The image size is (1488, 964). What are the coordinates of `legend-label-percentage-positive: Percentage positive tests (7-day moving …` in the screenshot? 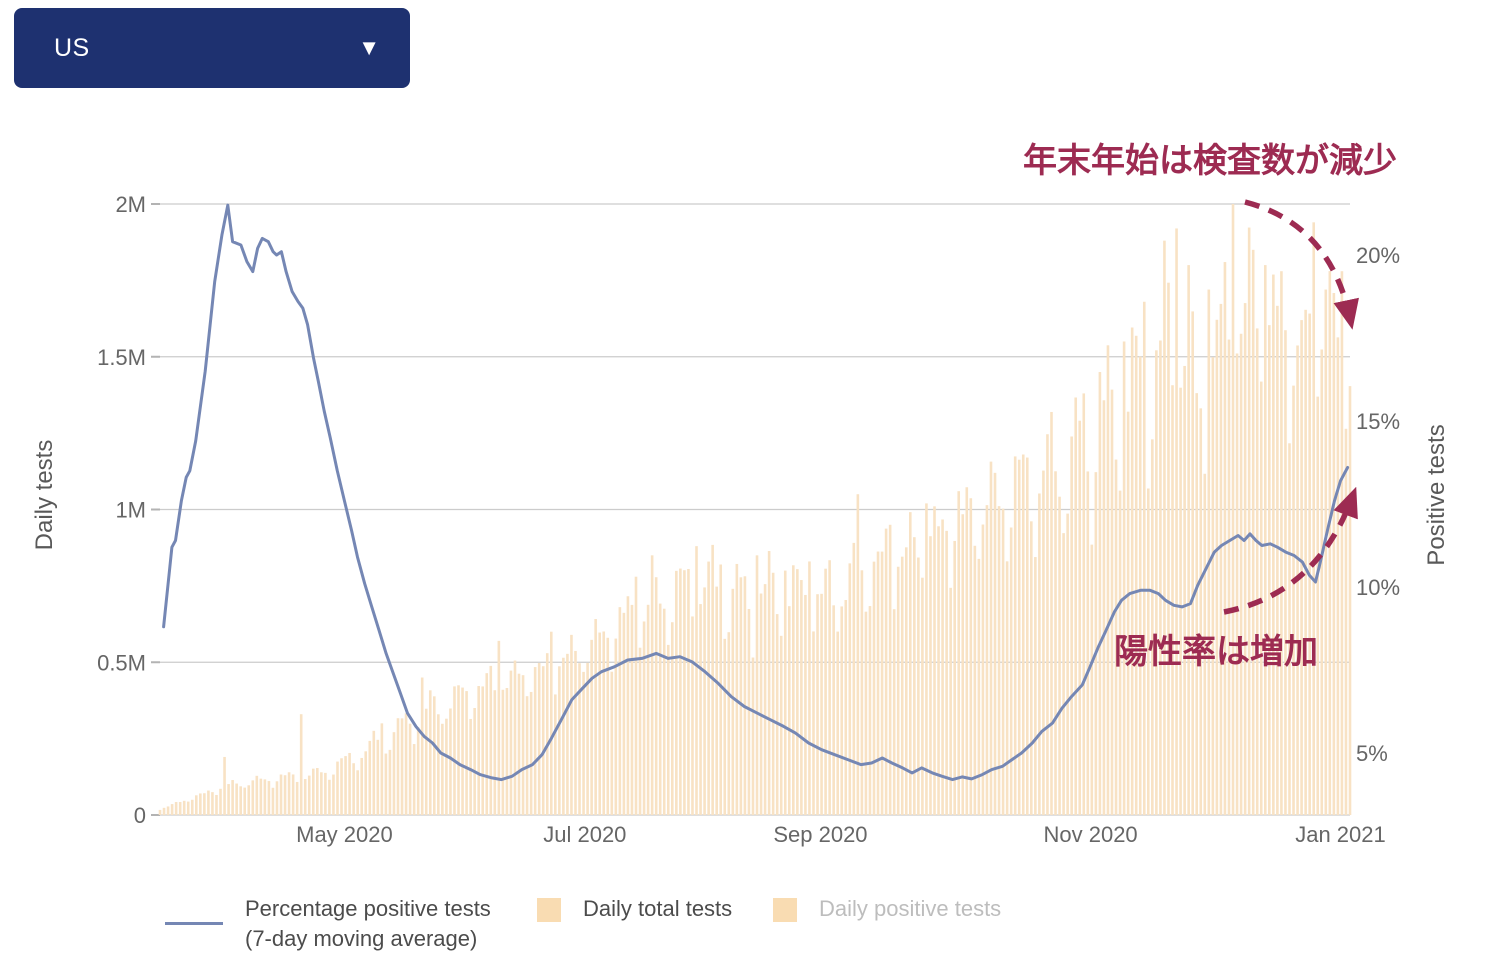 It's located at (368, 923).